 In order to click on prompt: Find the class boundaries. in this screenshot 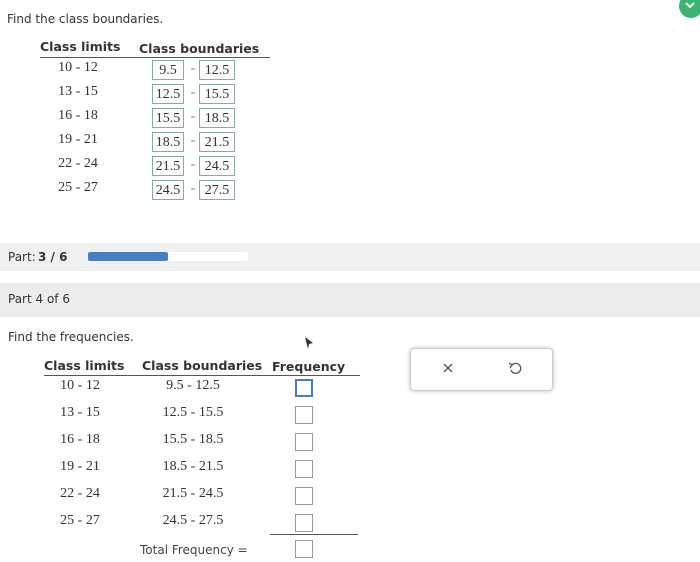, I will do `click(85, 19)`.